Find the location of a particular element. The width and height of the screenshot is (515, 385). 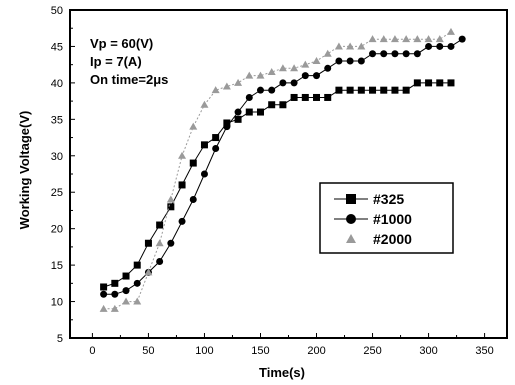

annotation-on-time: On time=2μs is located at coordinates (129, 79).